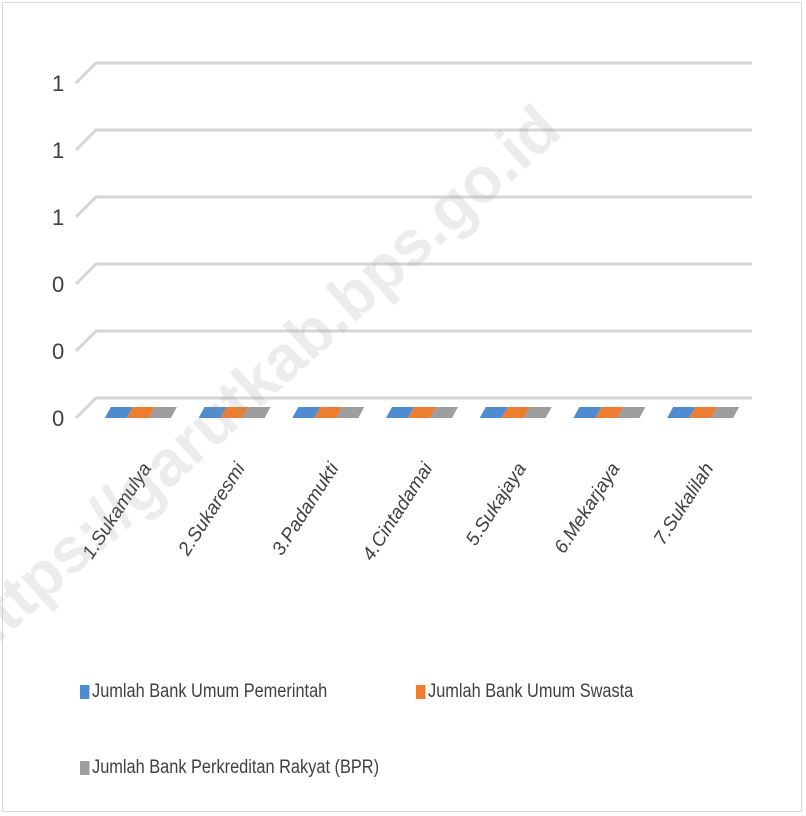 This screenshot has width=806, height=816. I want to click on legend-label-pemerintah: Jumlah Bank Umum Pemerintah, so click(210, 691).